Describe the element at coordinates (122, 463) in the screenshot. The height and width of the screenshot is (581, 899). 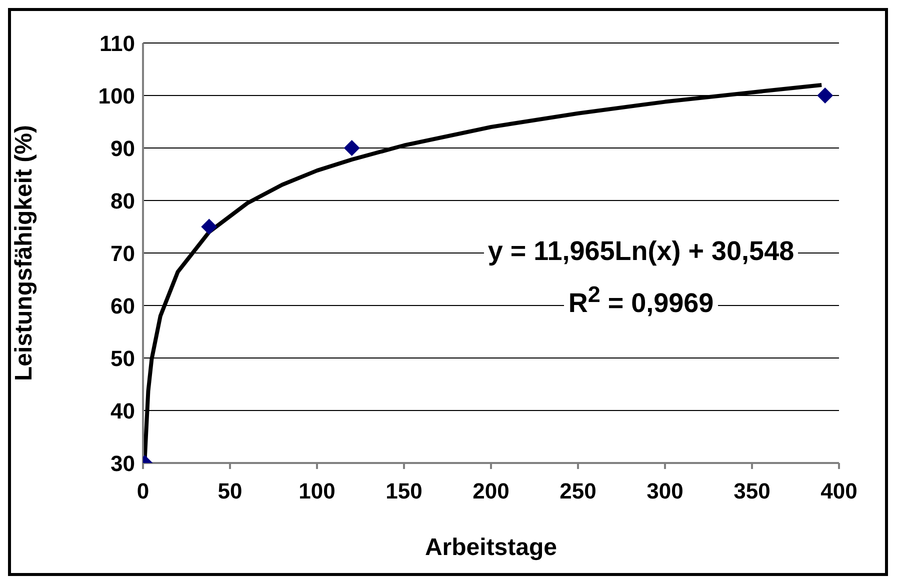
I see `y-tick-label: 30` at that location.